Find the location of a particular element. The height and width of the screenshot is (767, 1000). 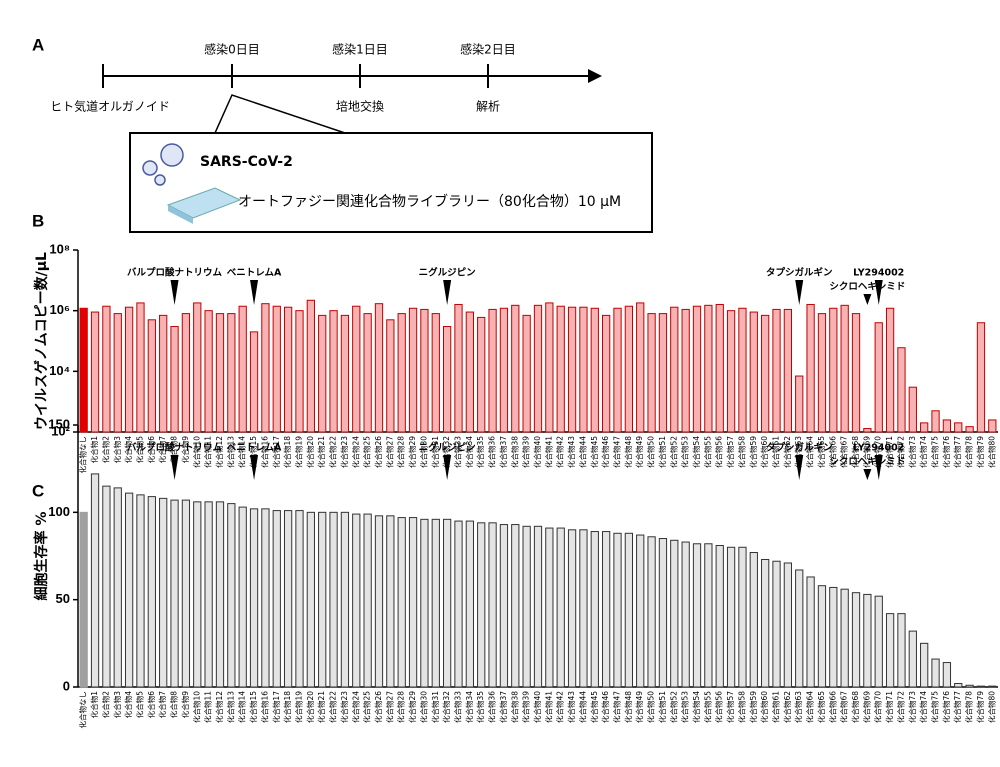

x-tick-label: 化合物13 is located at coordinates (230, 452).